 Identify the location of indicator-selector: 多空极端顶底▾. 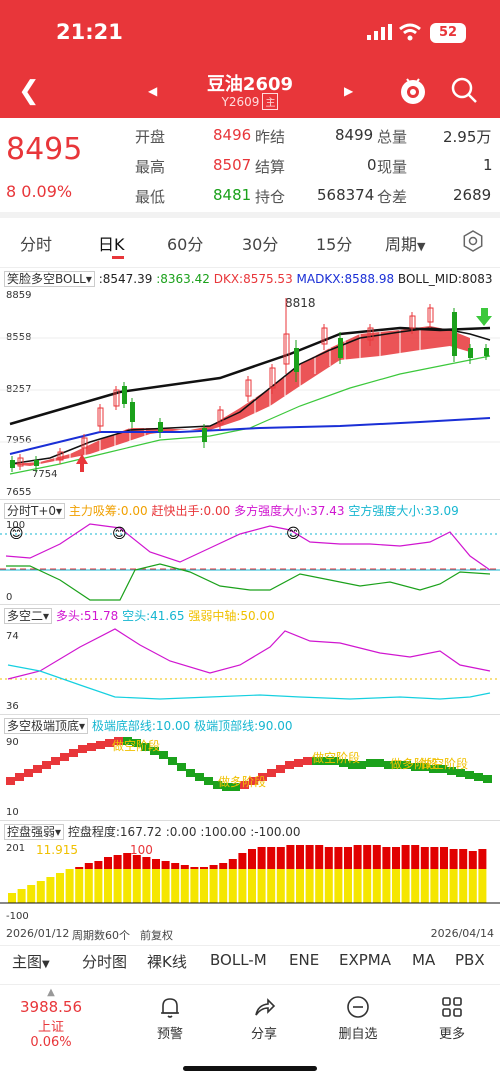
(46, 726).